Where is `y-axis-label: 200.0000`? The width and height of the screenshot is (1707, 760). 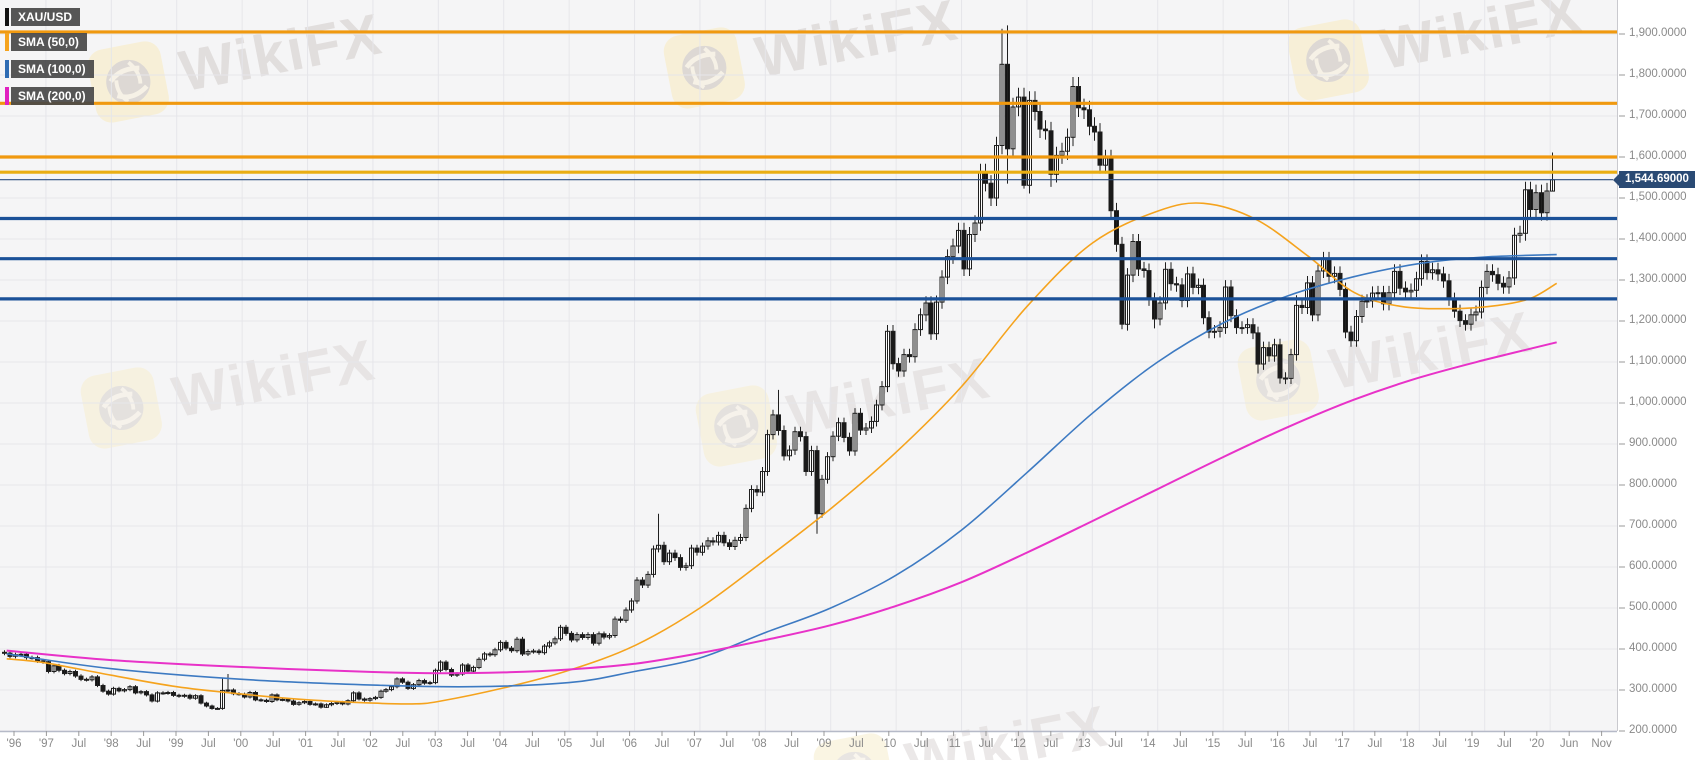
y-axis-label: 200.0000 is located at coordinates (1653, 730).